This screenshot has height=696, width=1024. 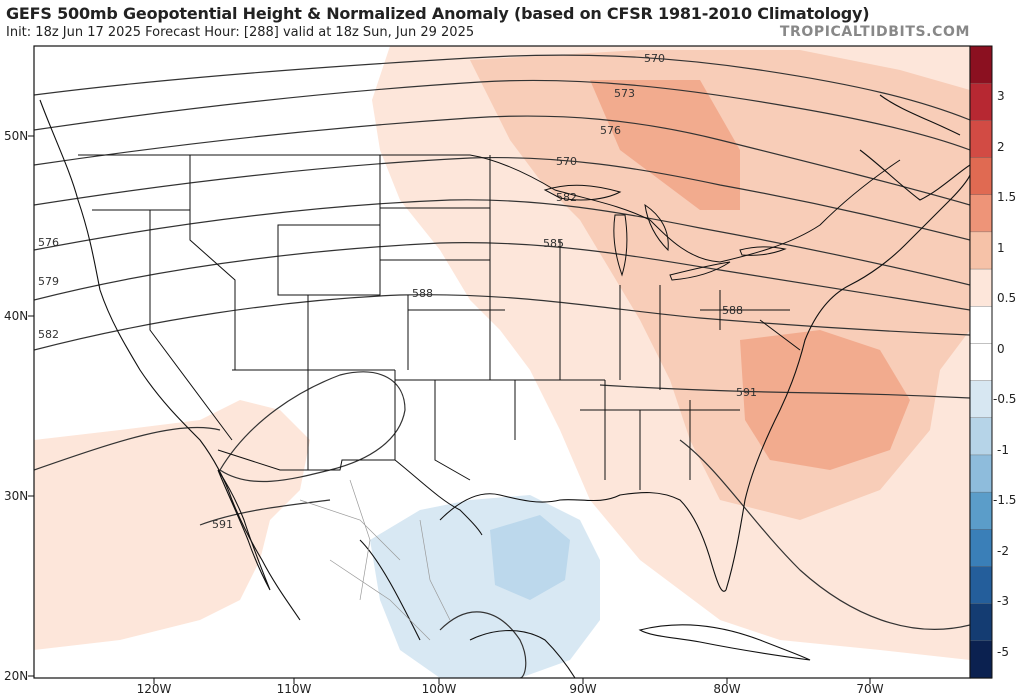 I want to click on state-borders-east, so click(x=658, y=365).